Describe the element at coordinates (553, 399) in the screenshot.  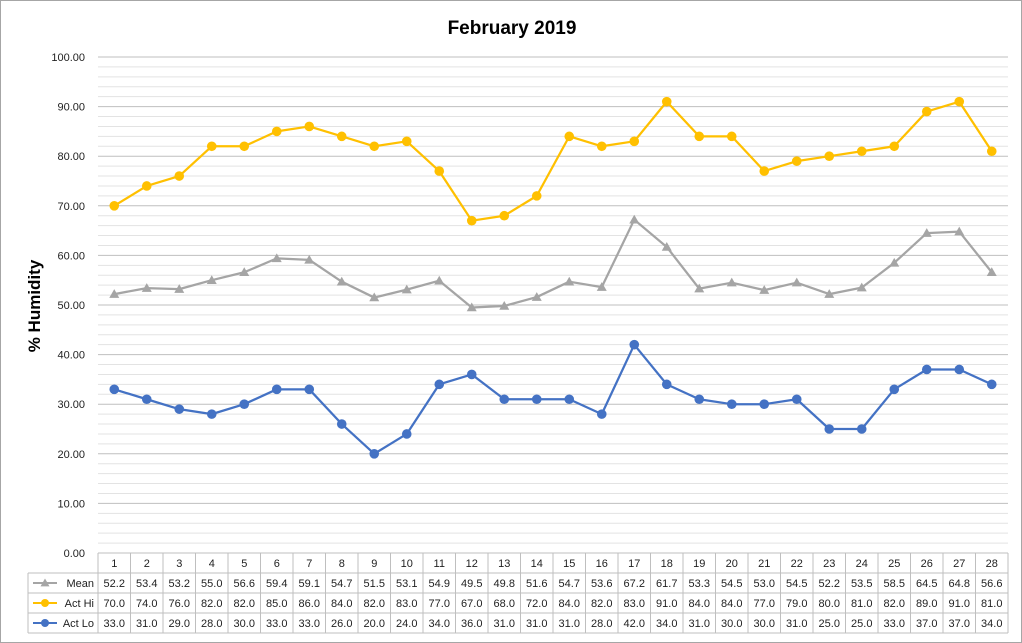
I see `series-line-act-lo` at that location.